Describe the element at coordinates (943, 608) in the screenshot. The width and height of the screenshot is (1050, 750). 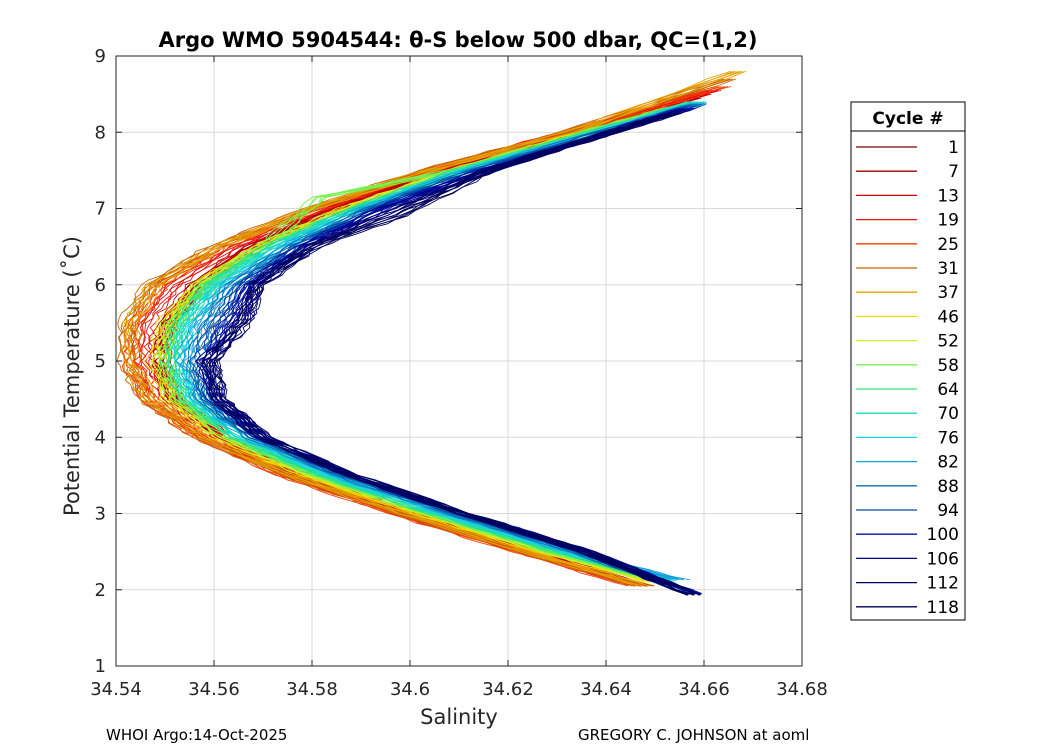
I see `legend-entry-label: 118` at that location.